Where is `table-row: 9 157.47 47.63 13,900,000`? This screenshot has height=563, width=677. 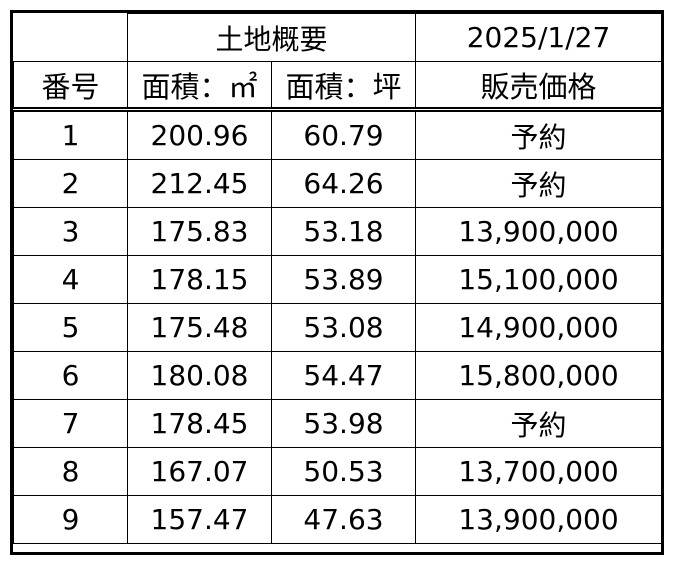 table-row: 9 157.47 47.63 13,900,000 is located at coordinates (338, 519).